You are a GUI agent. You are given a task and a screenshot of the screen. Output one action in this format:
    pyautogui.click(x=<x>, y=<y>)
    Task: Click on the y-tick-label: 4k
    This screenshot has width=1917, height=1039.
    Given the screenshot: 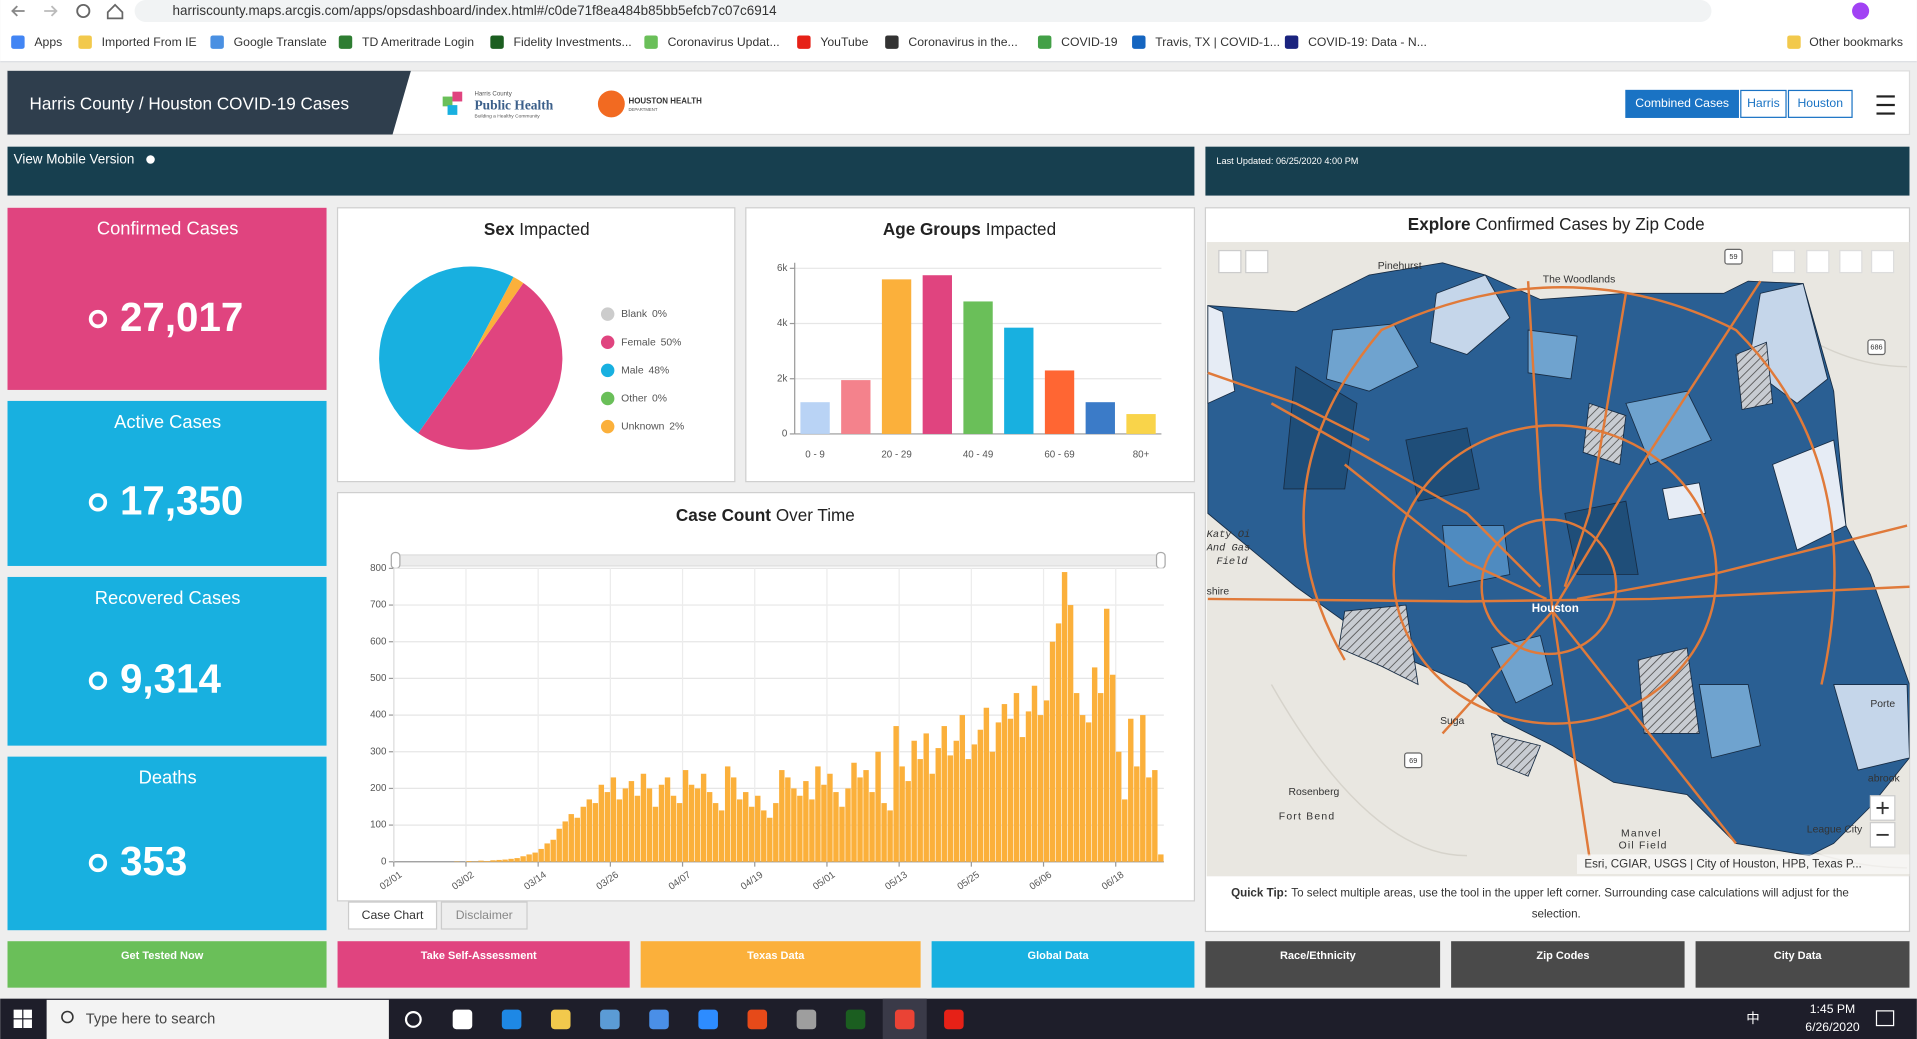 What is the action you would take?
    pyautogui.click(x=782, y=323)
    